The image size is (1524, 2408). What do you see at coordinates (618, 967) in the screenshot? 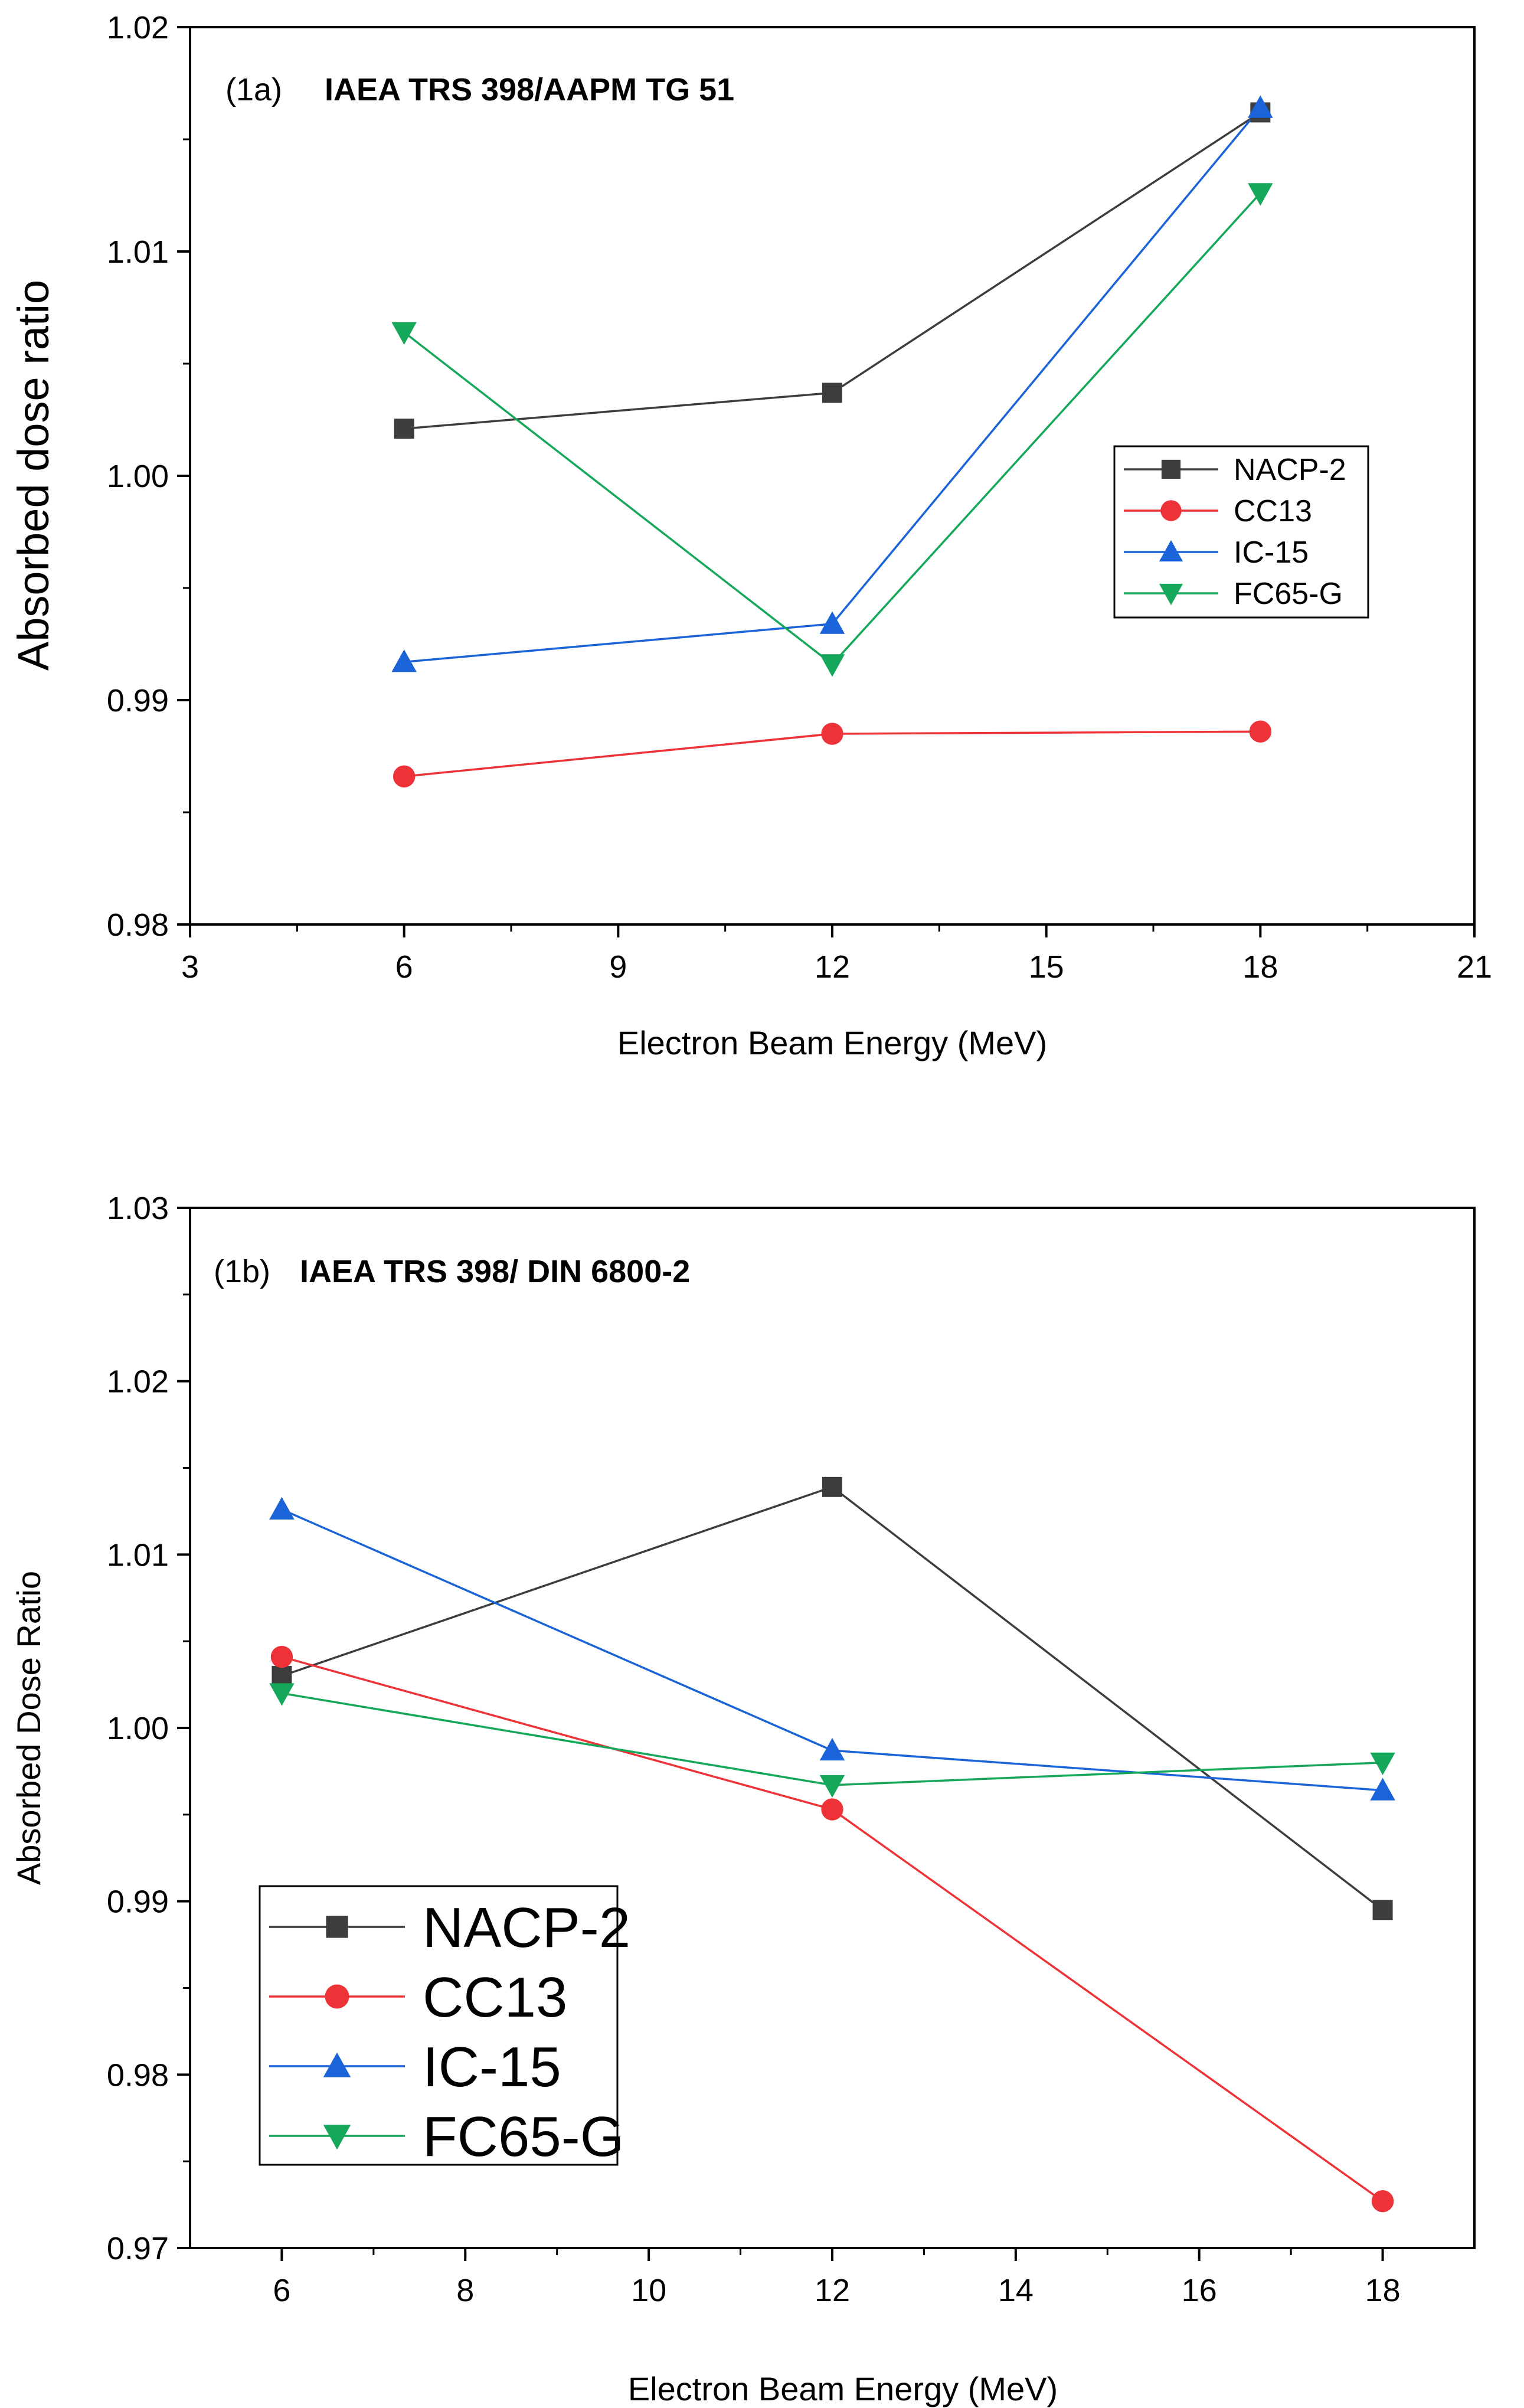
I see `x-tick-label-1a: 9` at bounding box center [618, 967].